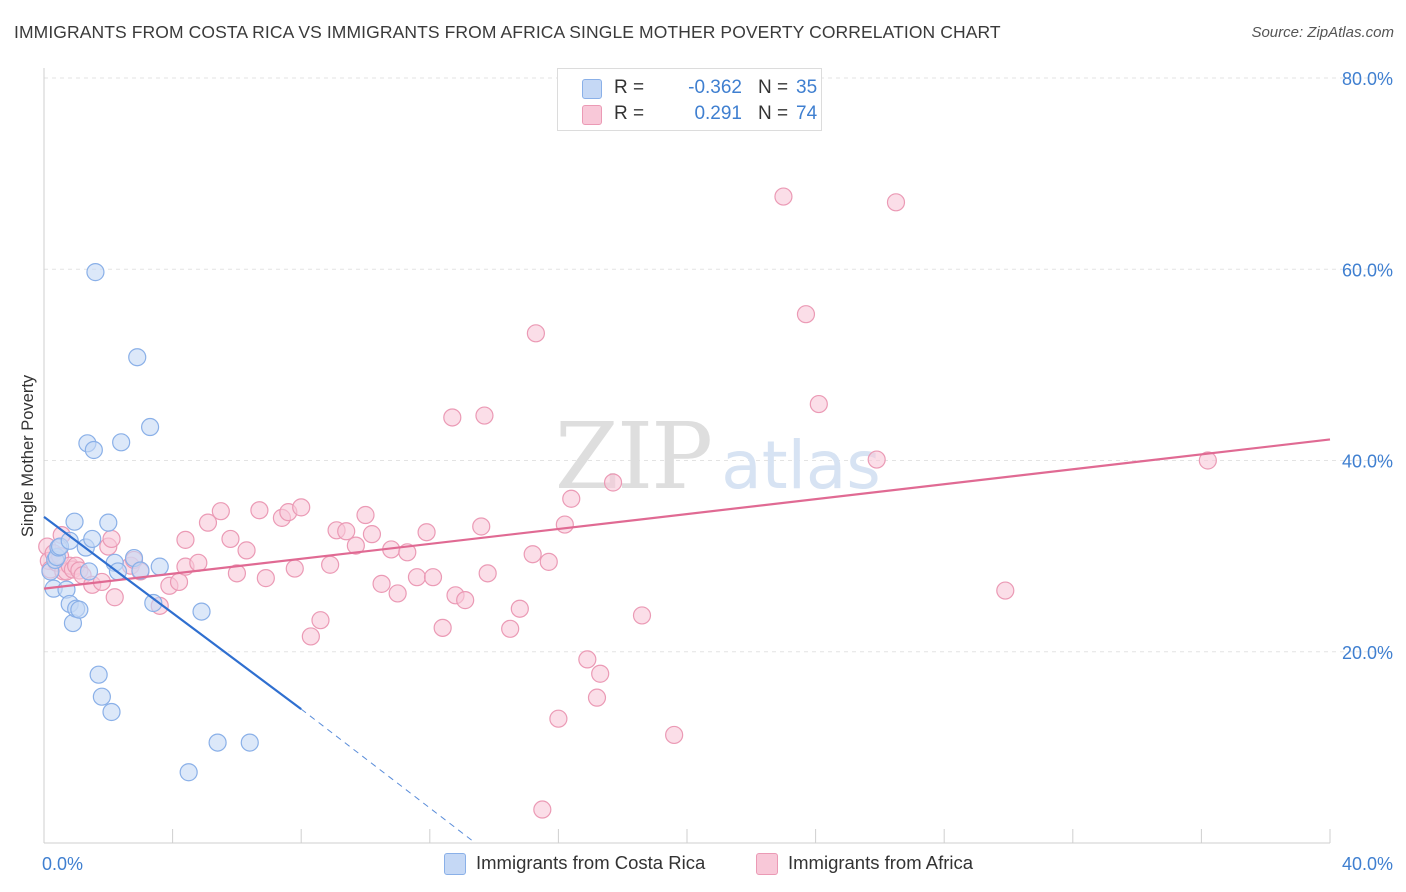 The height and width of the screenshot is (892, 1406). Describe the element at coordinates (629, 113) in the screenshot. I see `legend-r-label: R =` at that location.